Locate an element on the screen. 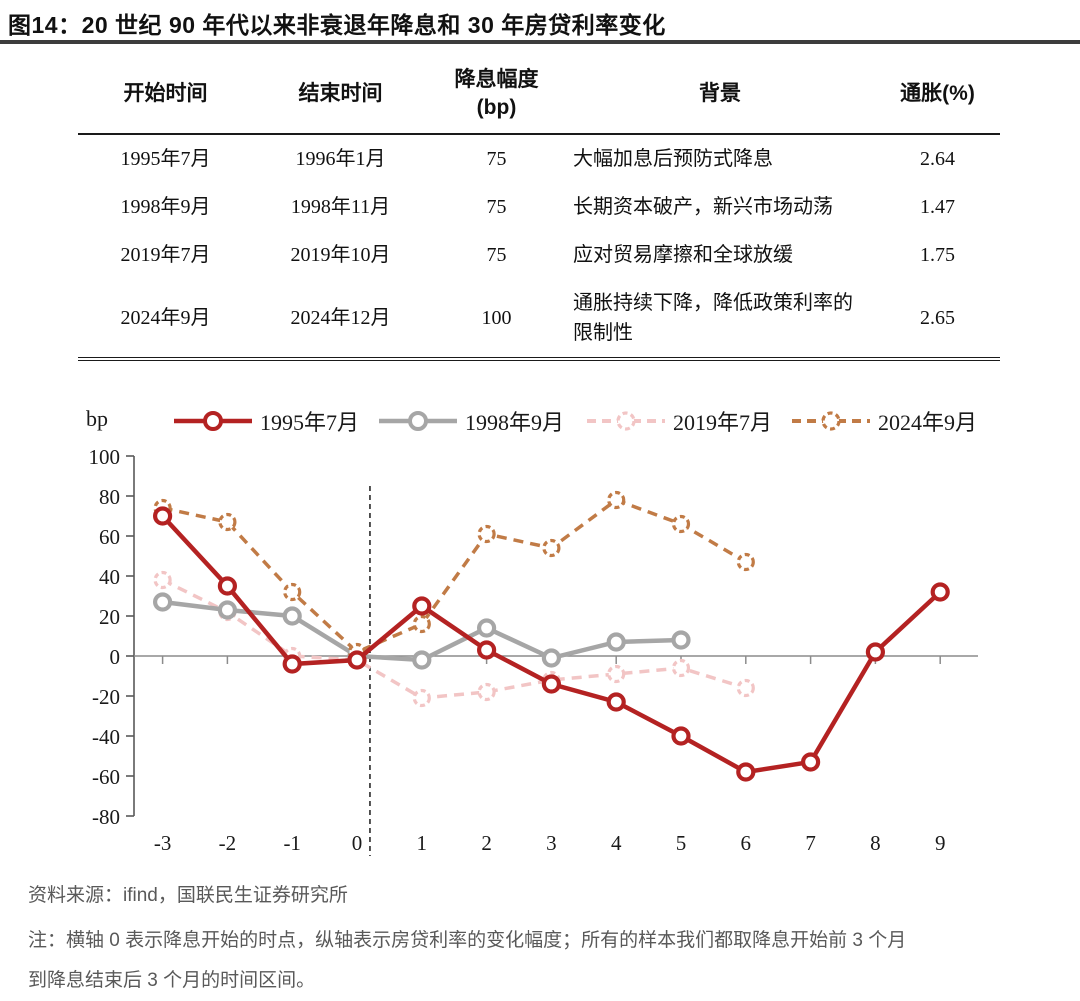 The width and height of the screenshot is (1080, 1001). x-tick-label: 6 is located at coordinates (746, 843).